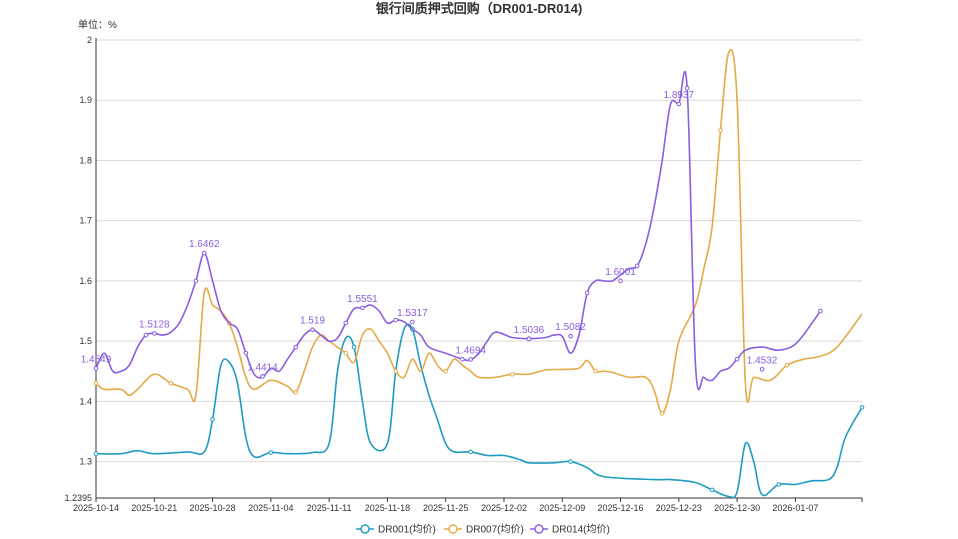 The image size is (958, 539). I want to click on x-tick-label: 2025-10-21, so click(154, 508).